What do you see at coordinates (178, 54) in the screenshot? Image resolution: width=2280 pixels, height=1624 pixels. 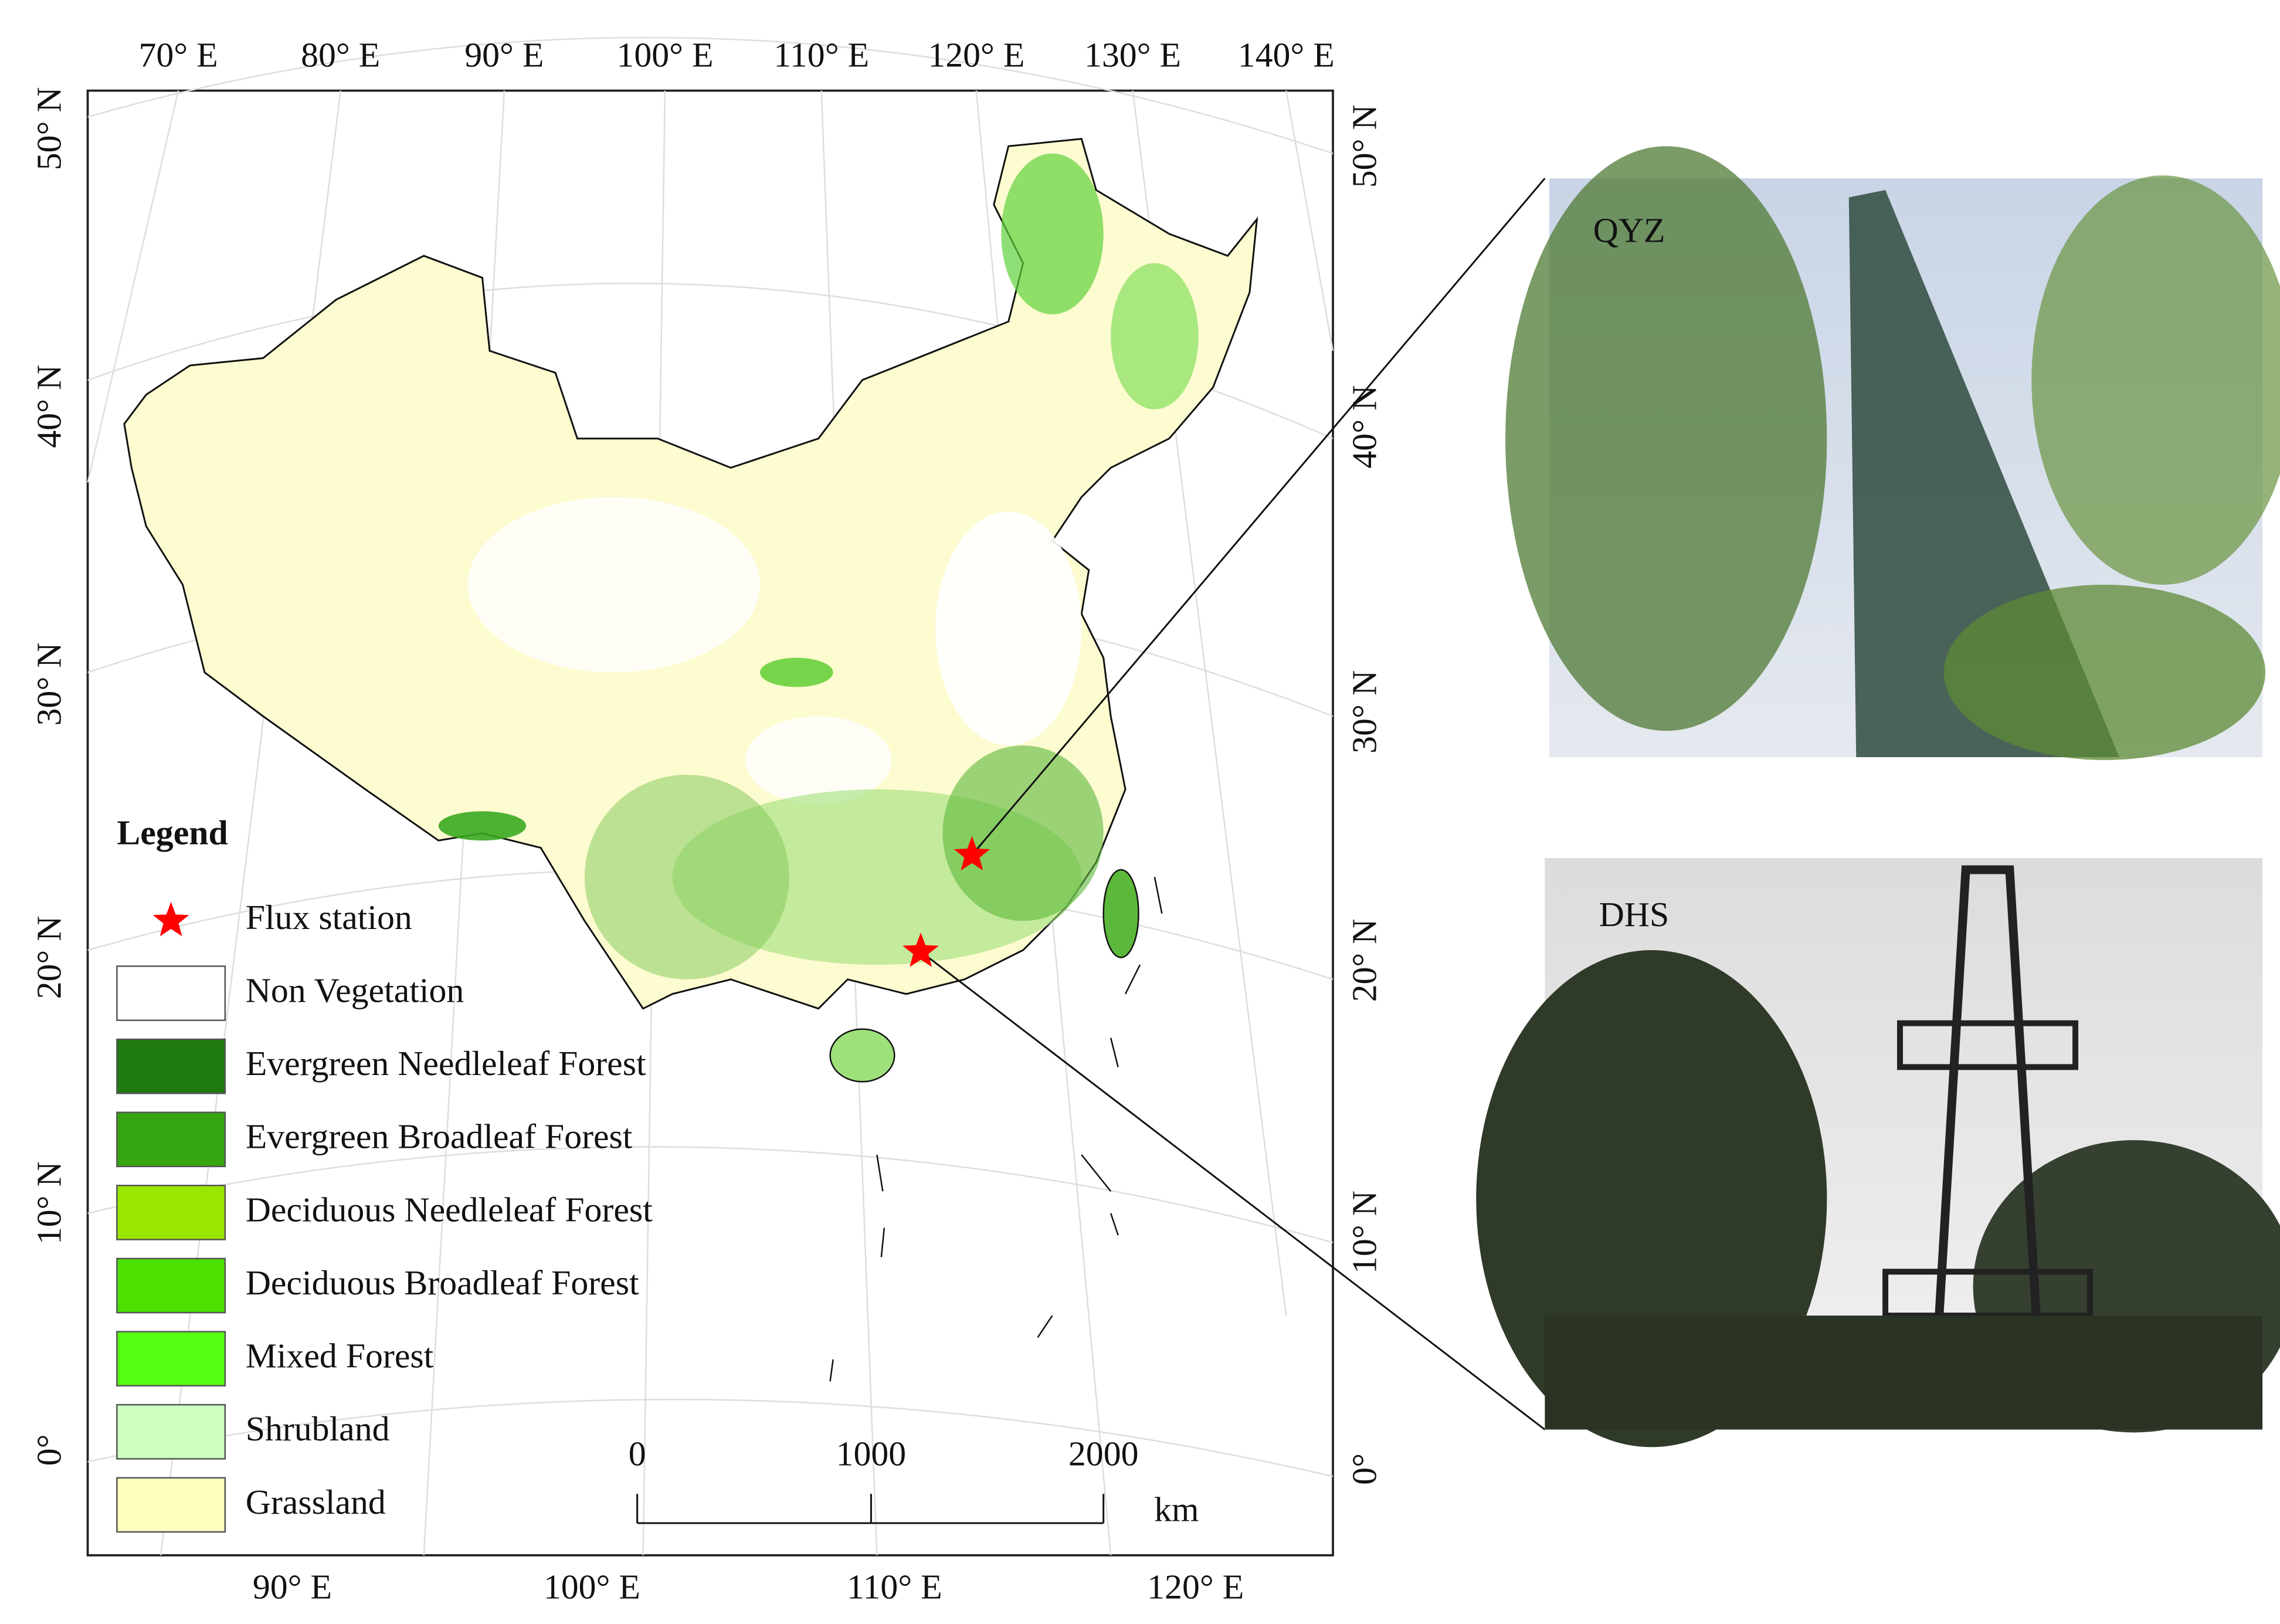 I see `lon-label: 70° E` at bounding box center [178, 54].